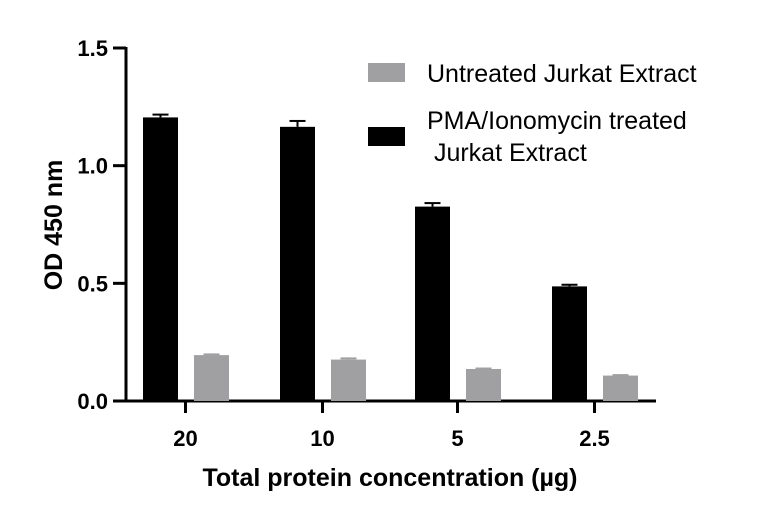 The image size is (768, 519). Describe the element at coordinates (386, 136) in the screenshot. I see `legend-swatch-treated` at that location.